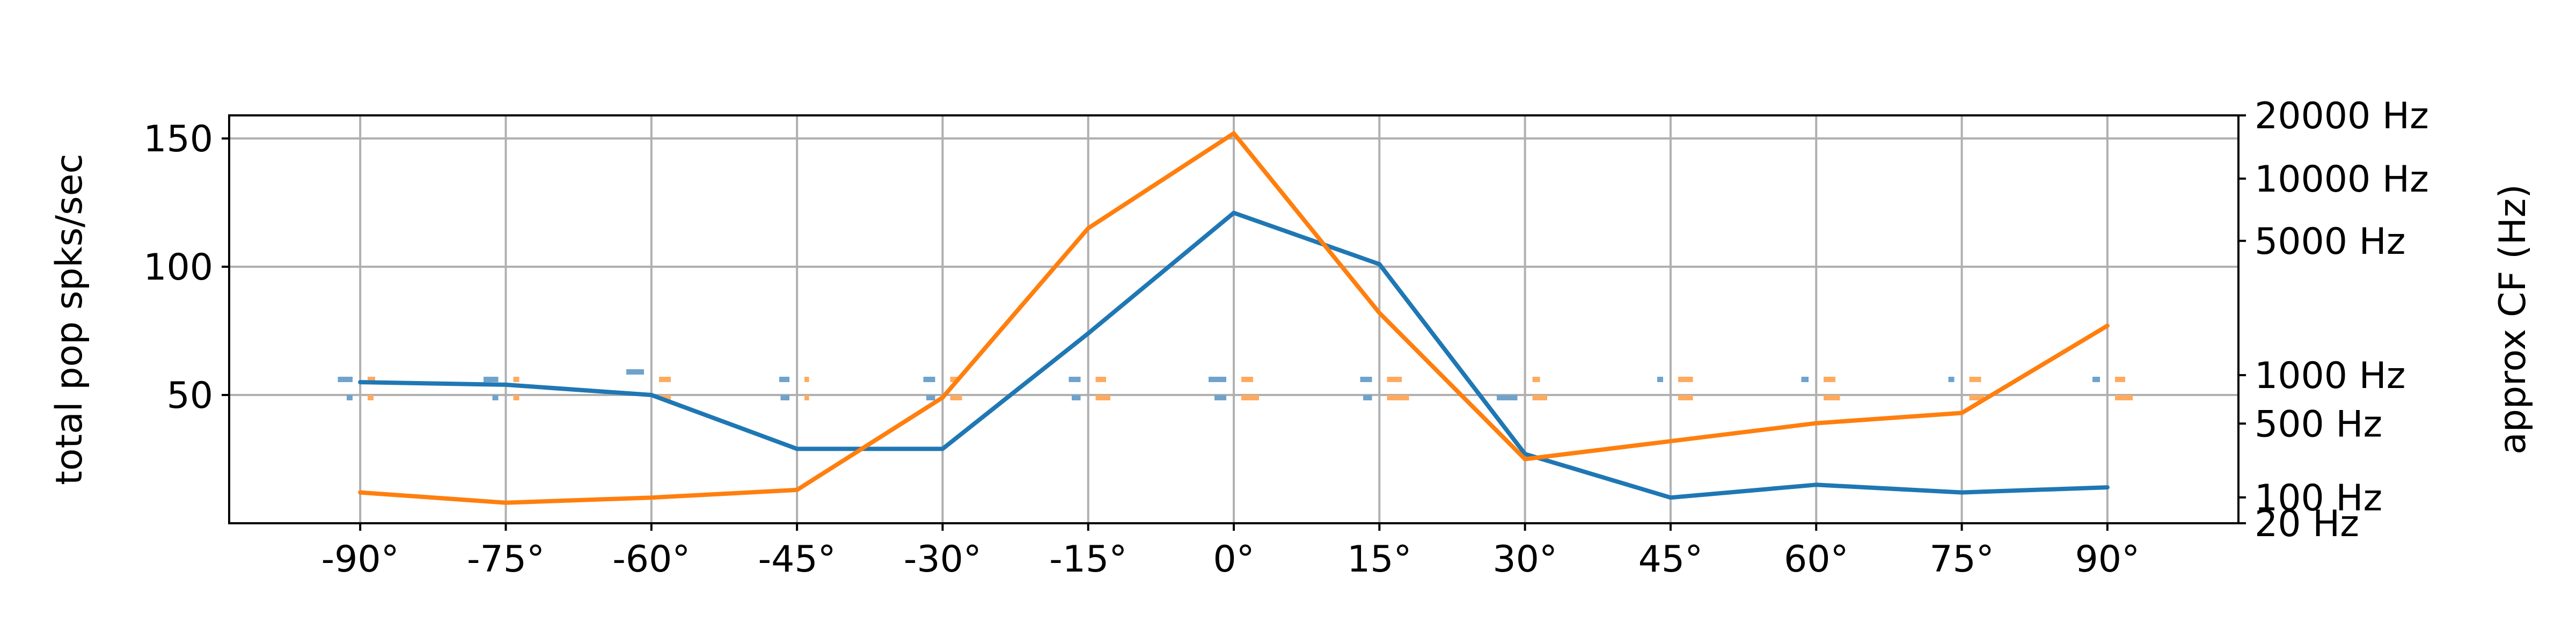 This screenshot has width=2576, height=644. Describe the element at coordinates (1088, 559) in the screenshot. I see `x-tick-label: -15°` at that location.